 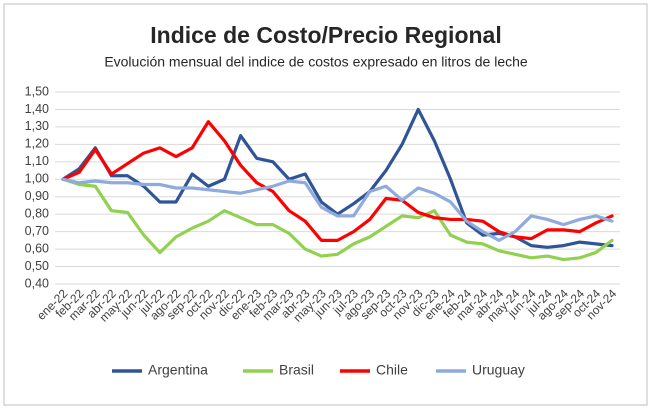 What do you see at coordinates (37, 266) in the screenshot?
I see `y-tick-label: 0,50` at bounding box center [37, 266].